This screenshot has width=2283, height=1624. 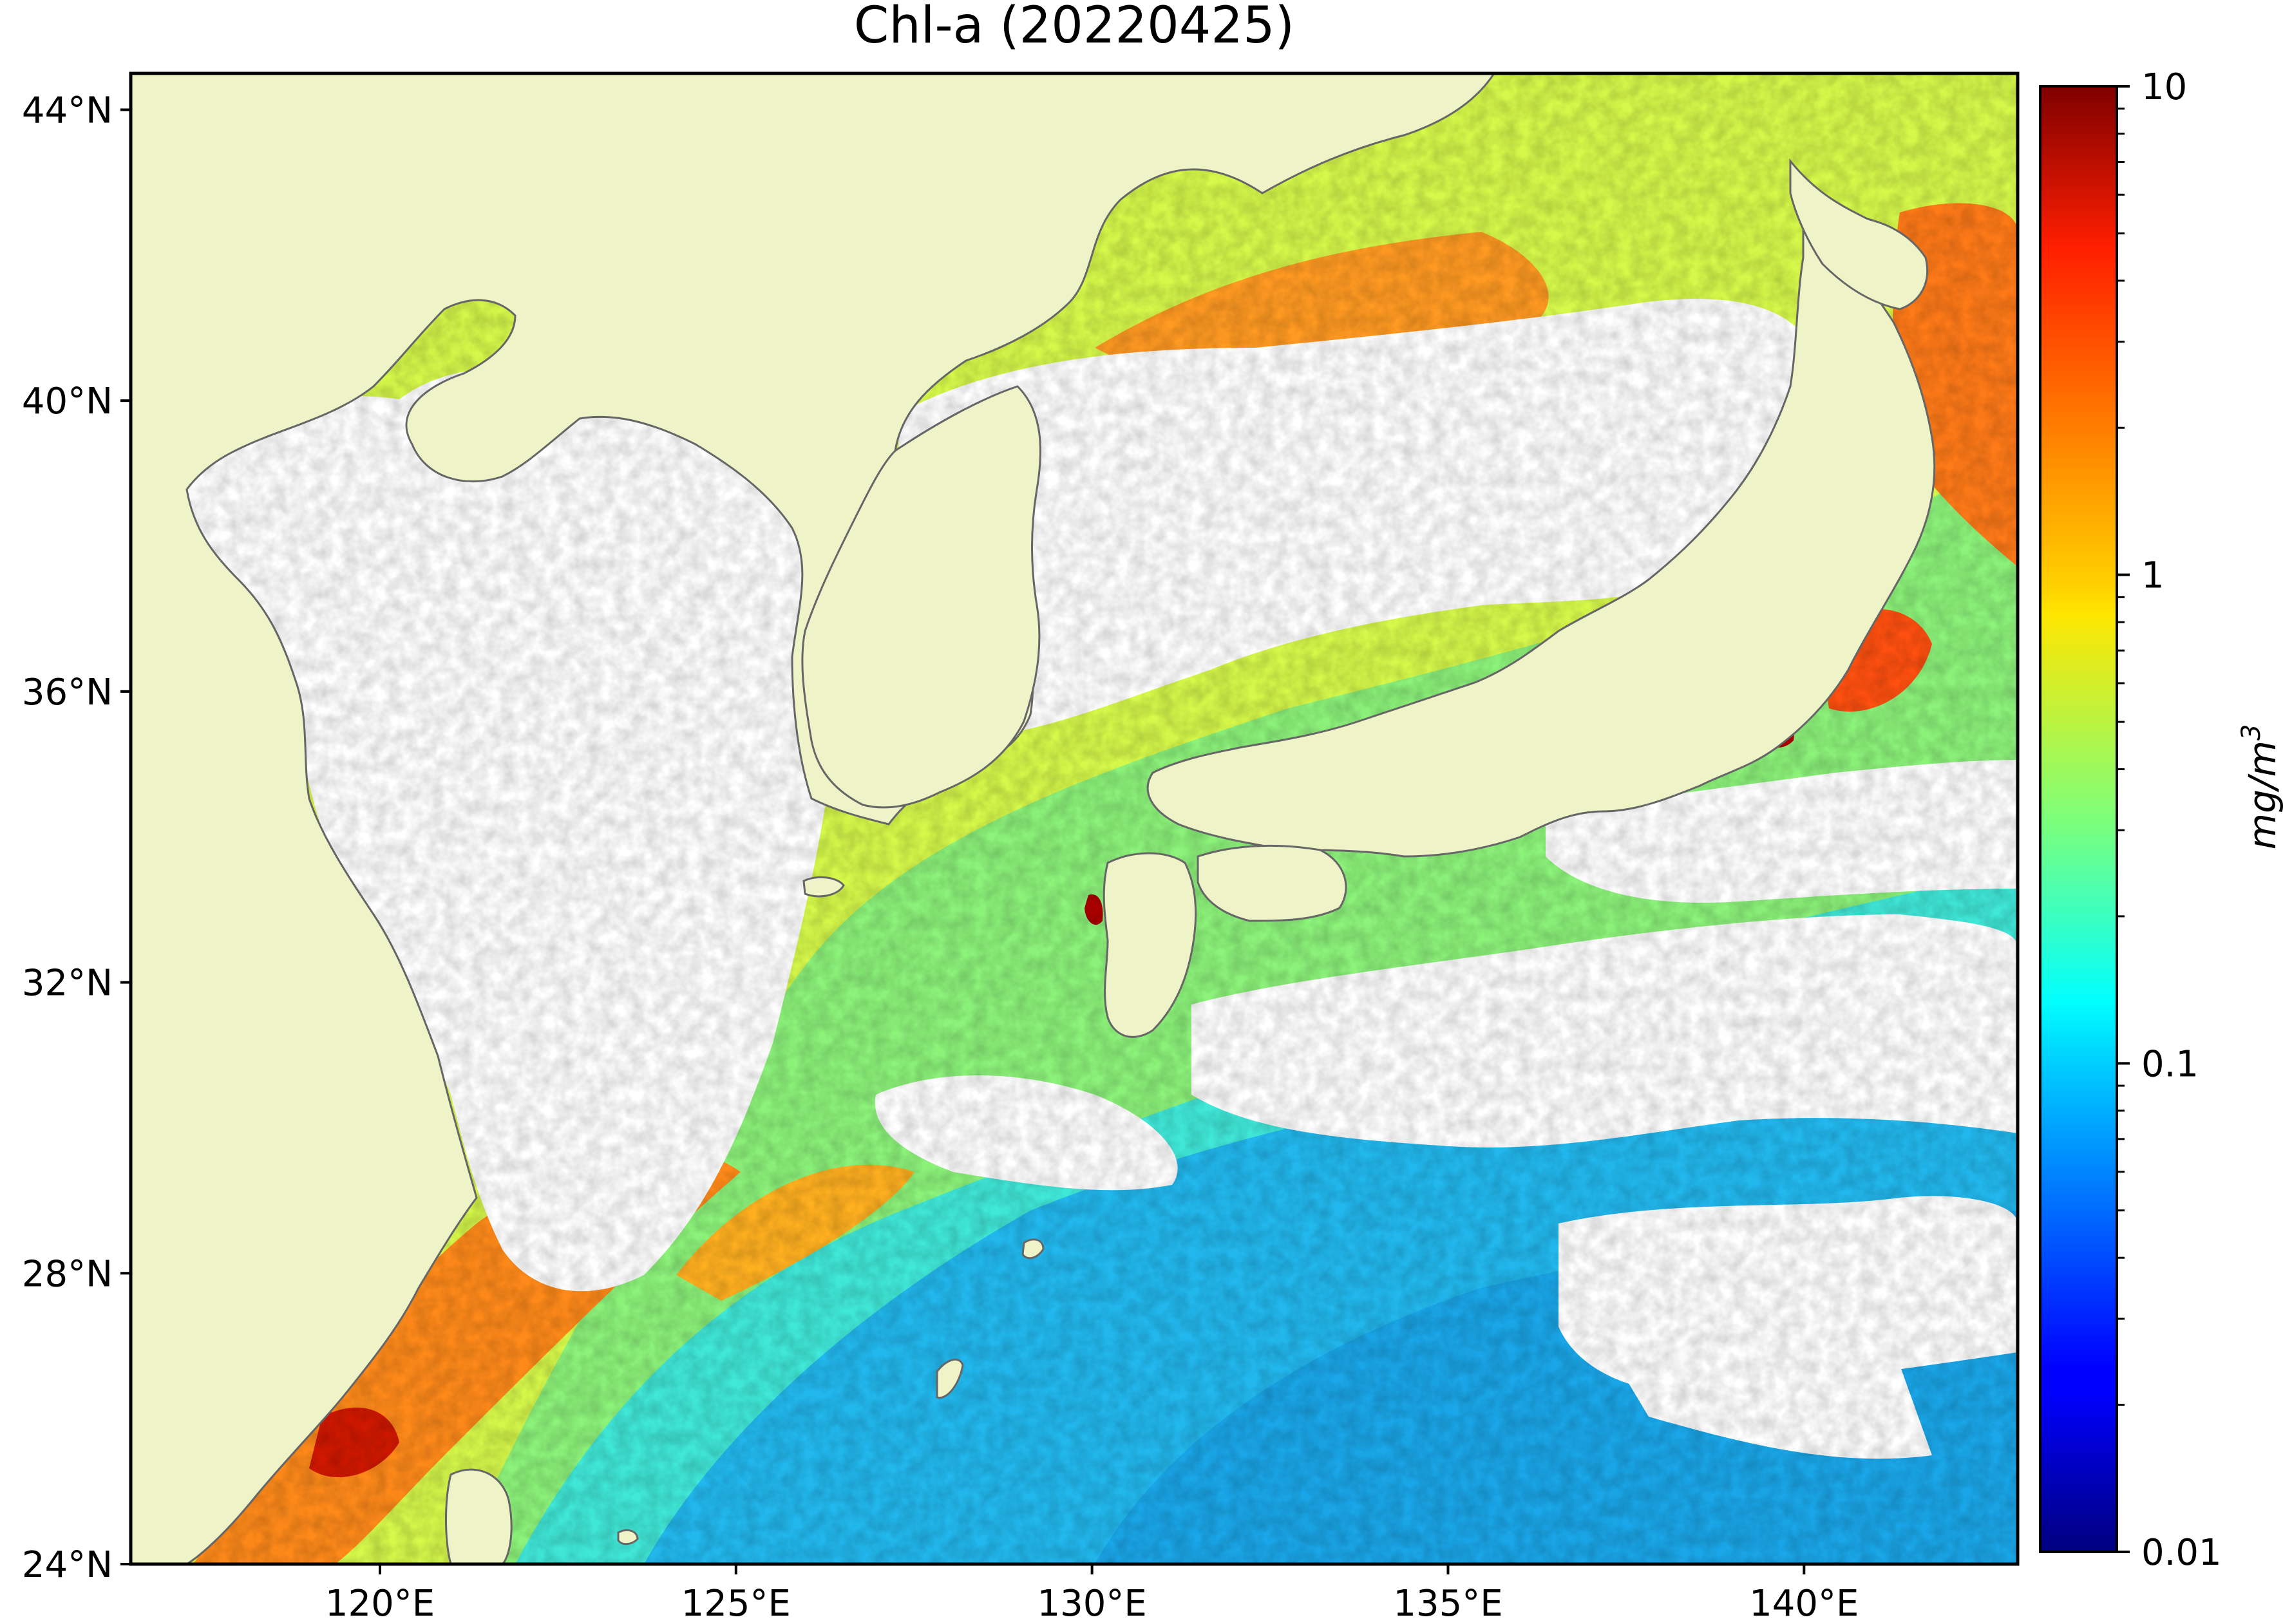 What do you see at coordinates (823, 887) in the screenshot?
I see `land-jeju` at bounding box center [823, 887].